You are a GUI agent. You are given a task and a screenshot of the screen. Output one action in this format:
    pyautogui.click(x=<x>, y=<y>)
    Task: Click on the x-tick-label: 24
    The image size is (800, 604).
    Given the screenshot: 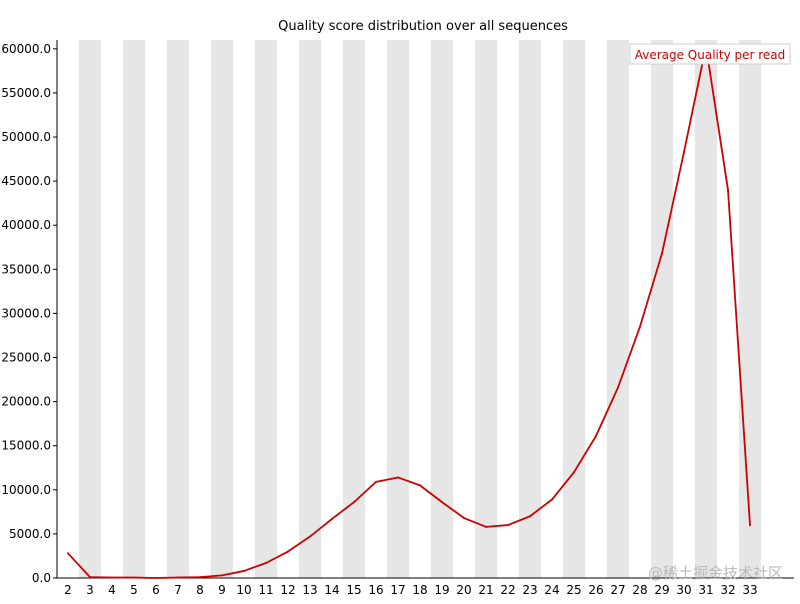 What is the action you would take?
    pyautogui.click(x=551, y=590)
    